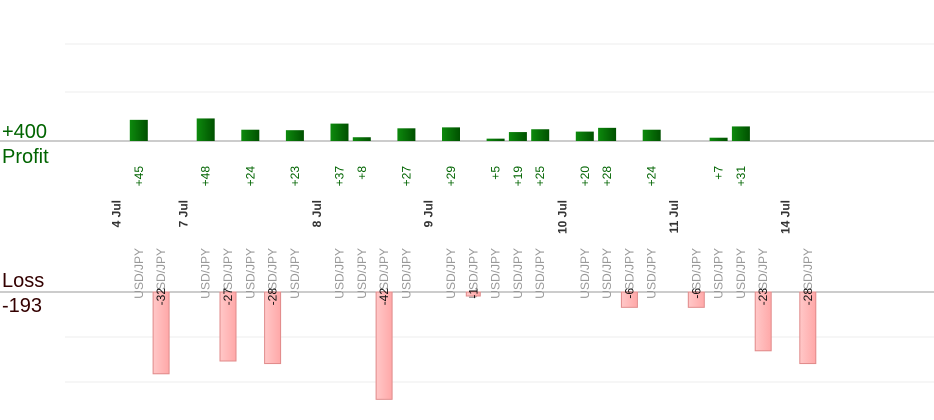 This screenshot has width=934, height=420. Describe the element at coordinates (22, 306) in the screenshot. I see `loss-total: -193` at that location.